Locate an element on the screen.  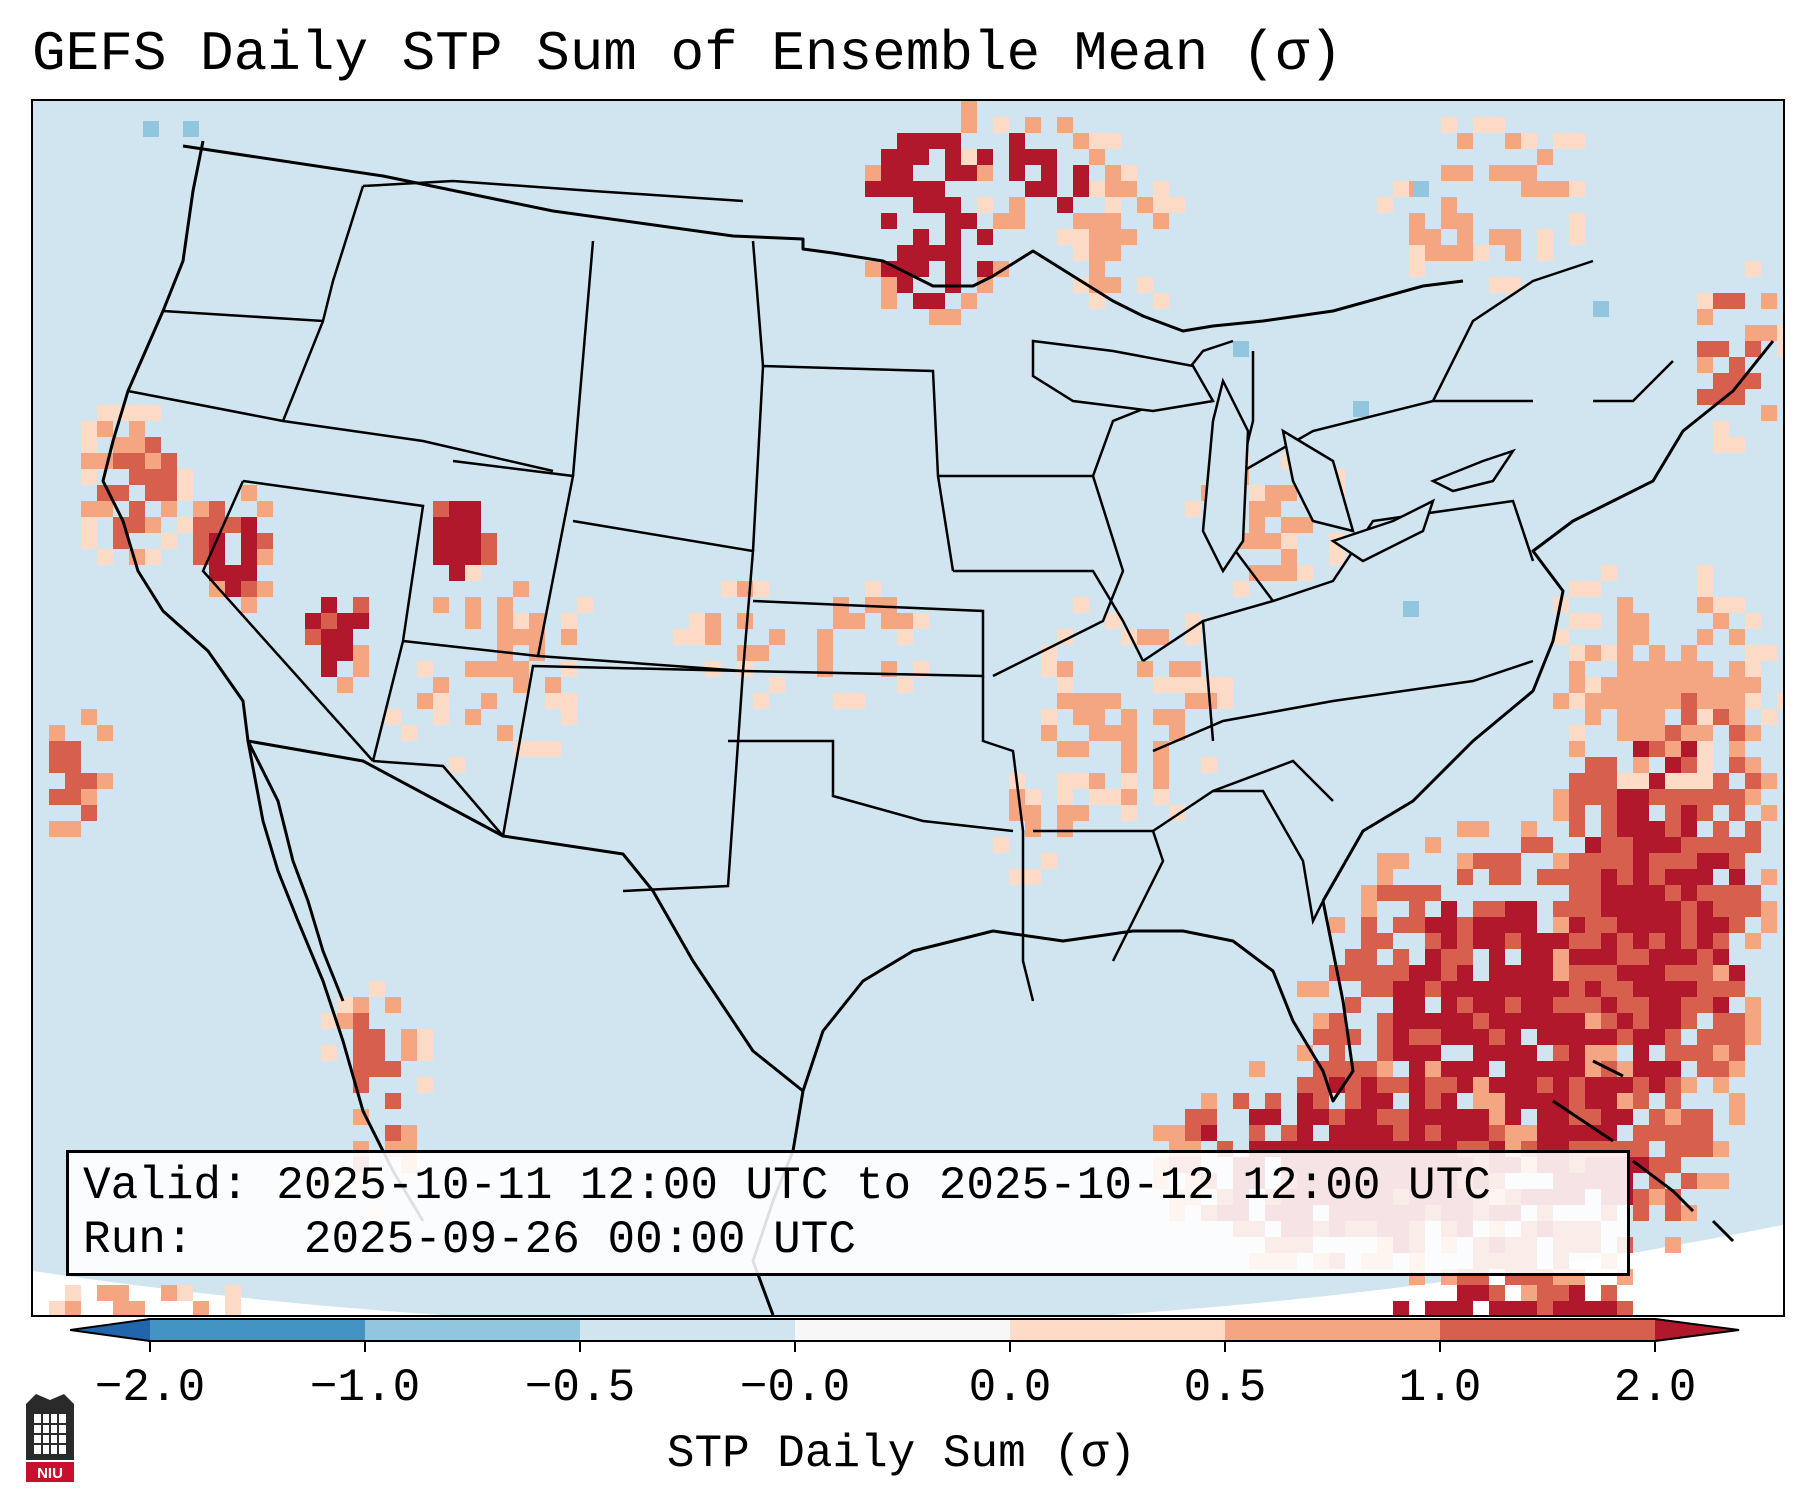
great-lakes is located at coordinates (1274, 456).